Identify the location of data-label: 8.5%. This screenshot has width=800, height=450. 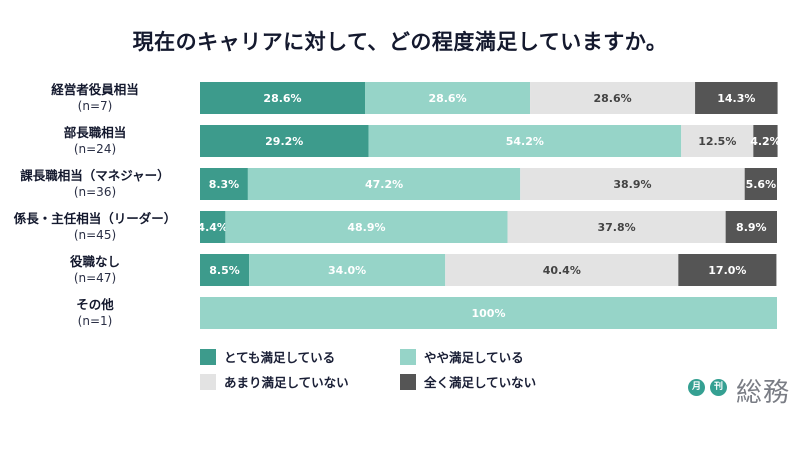
(224, 270).